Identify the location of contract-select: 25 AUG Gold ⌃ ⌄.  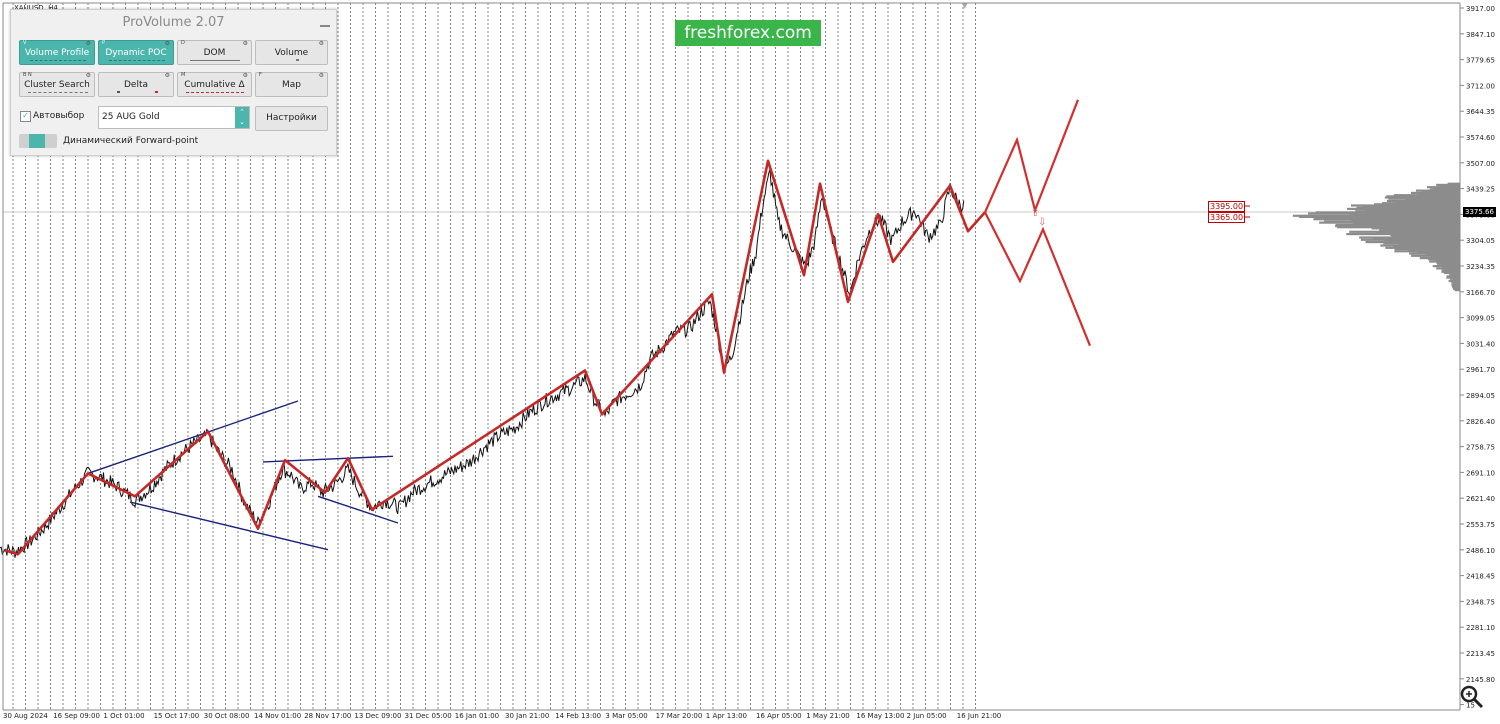
(174, 117).